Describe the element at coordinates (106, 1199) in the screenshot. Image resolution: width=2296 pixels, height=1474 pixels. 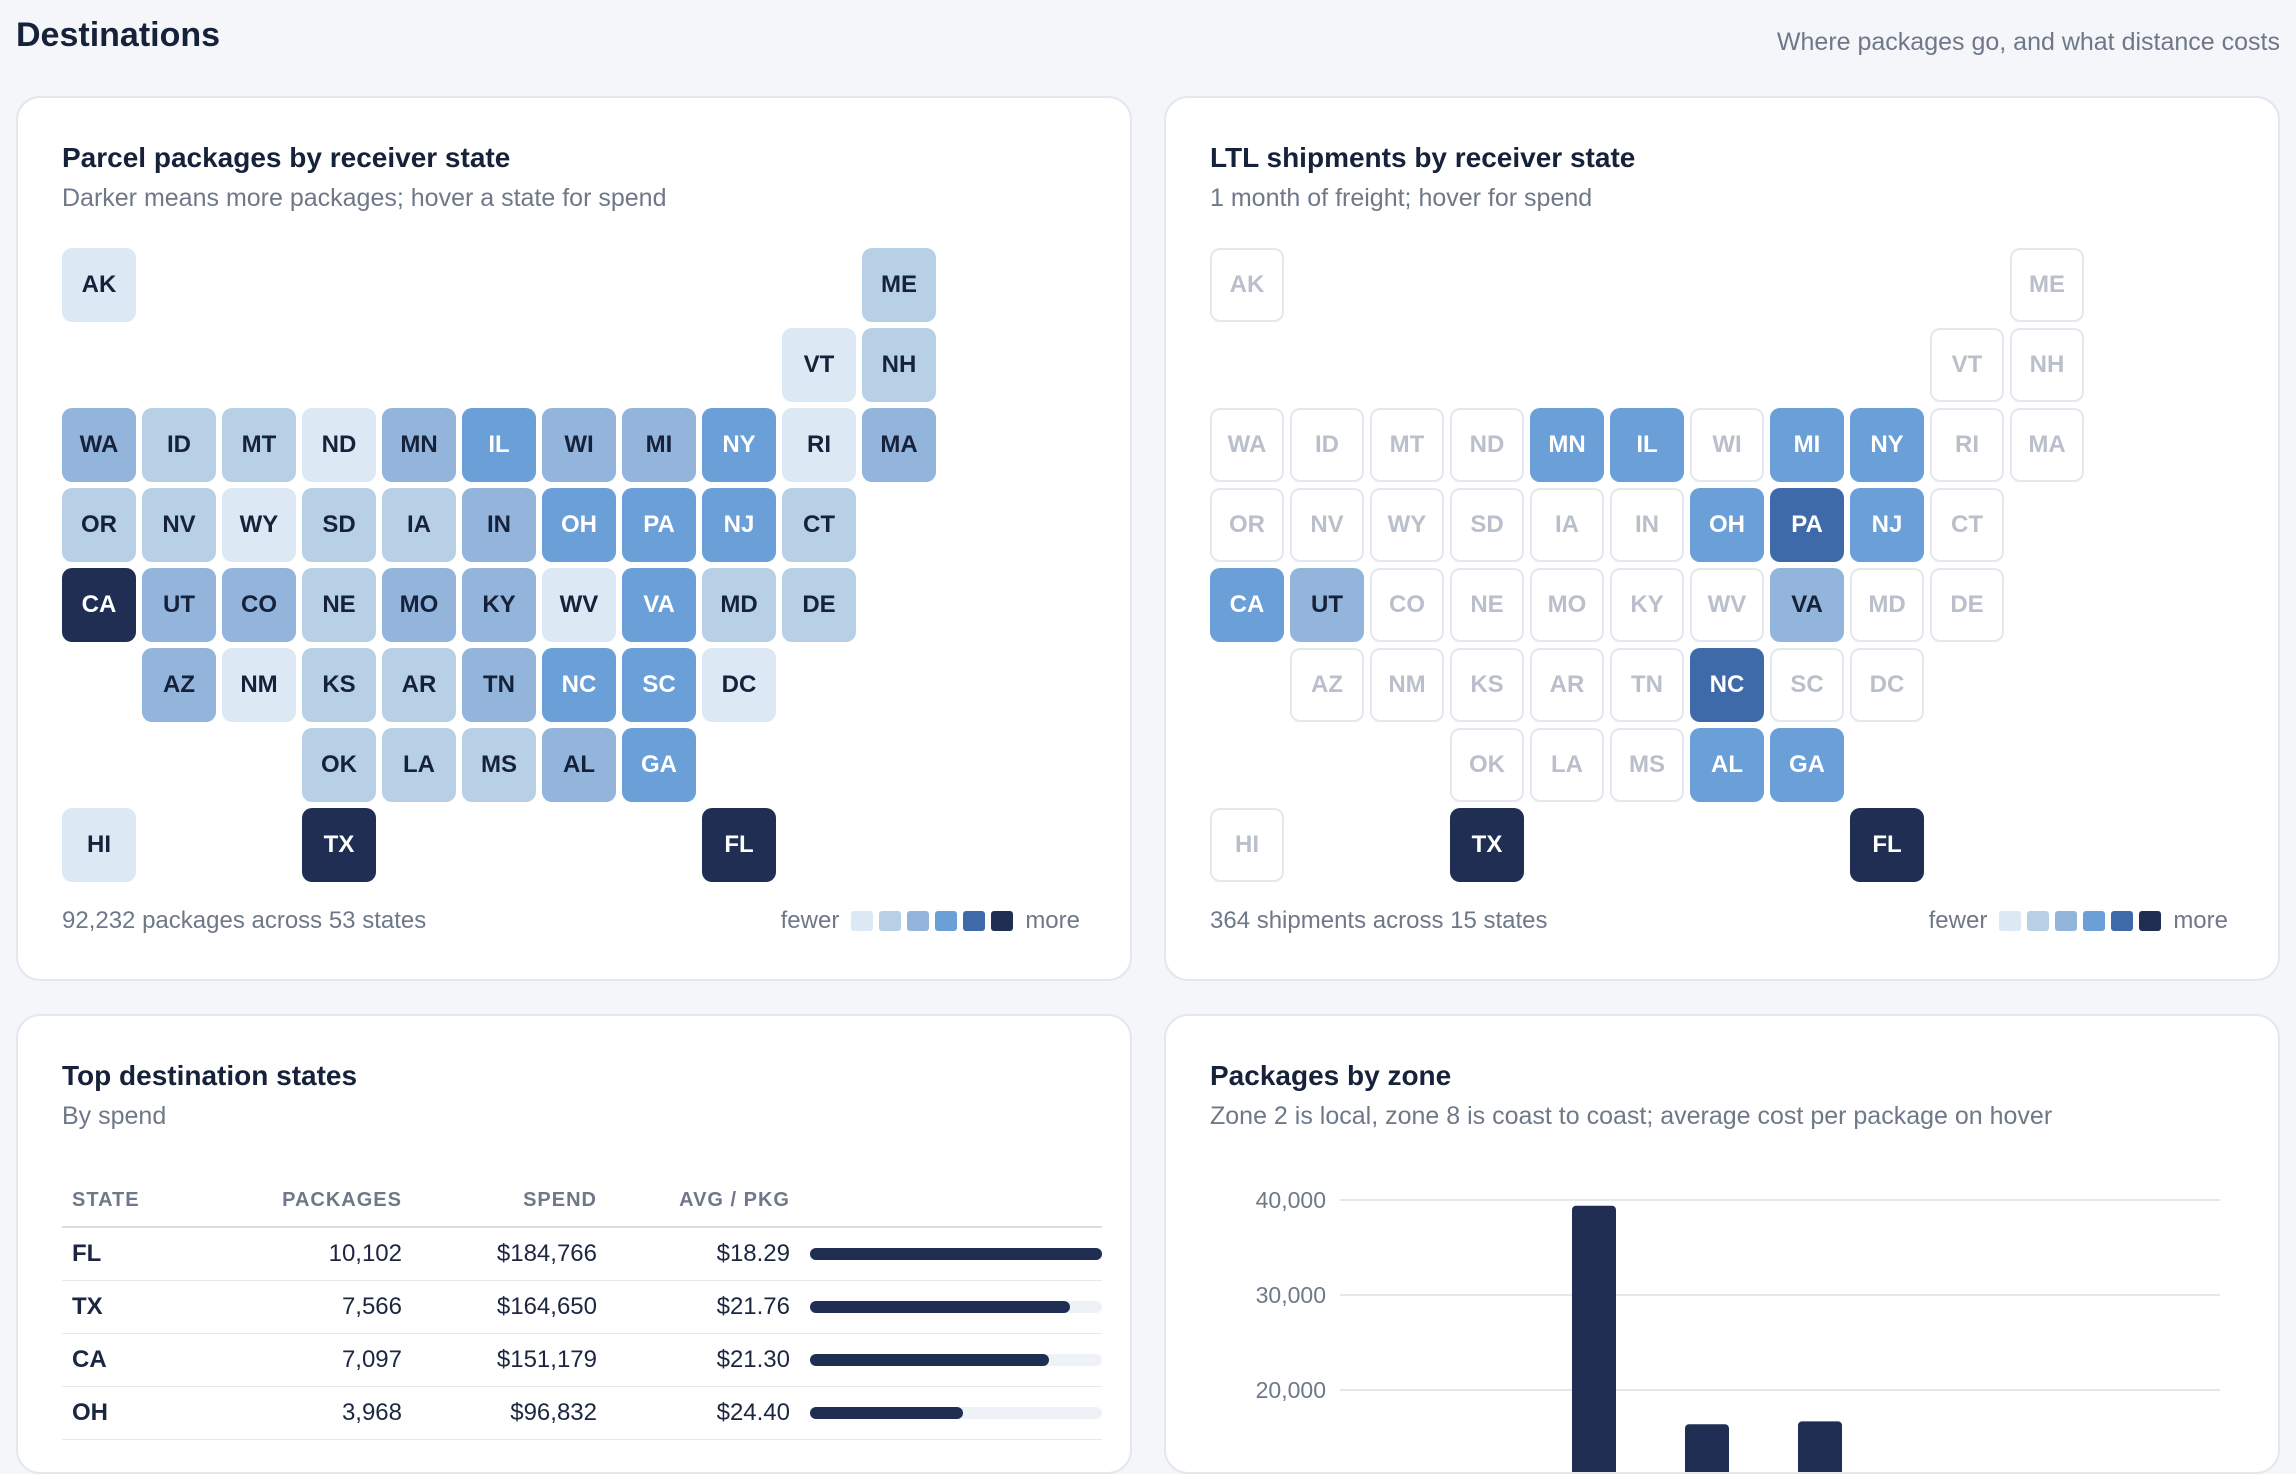
I see `column-header-state: STATE` at that location.